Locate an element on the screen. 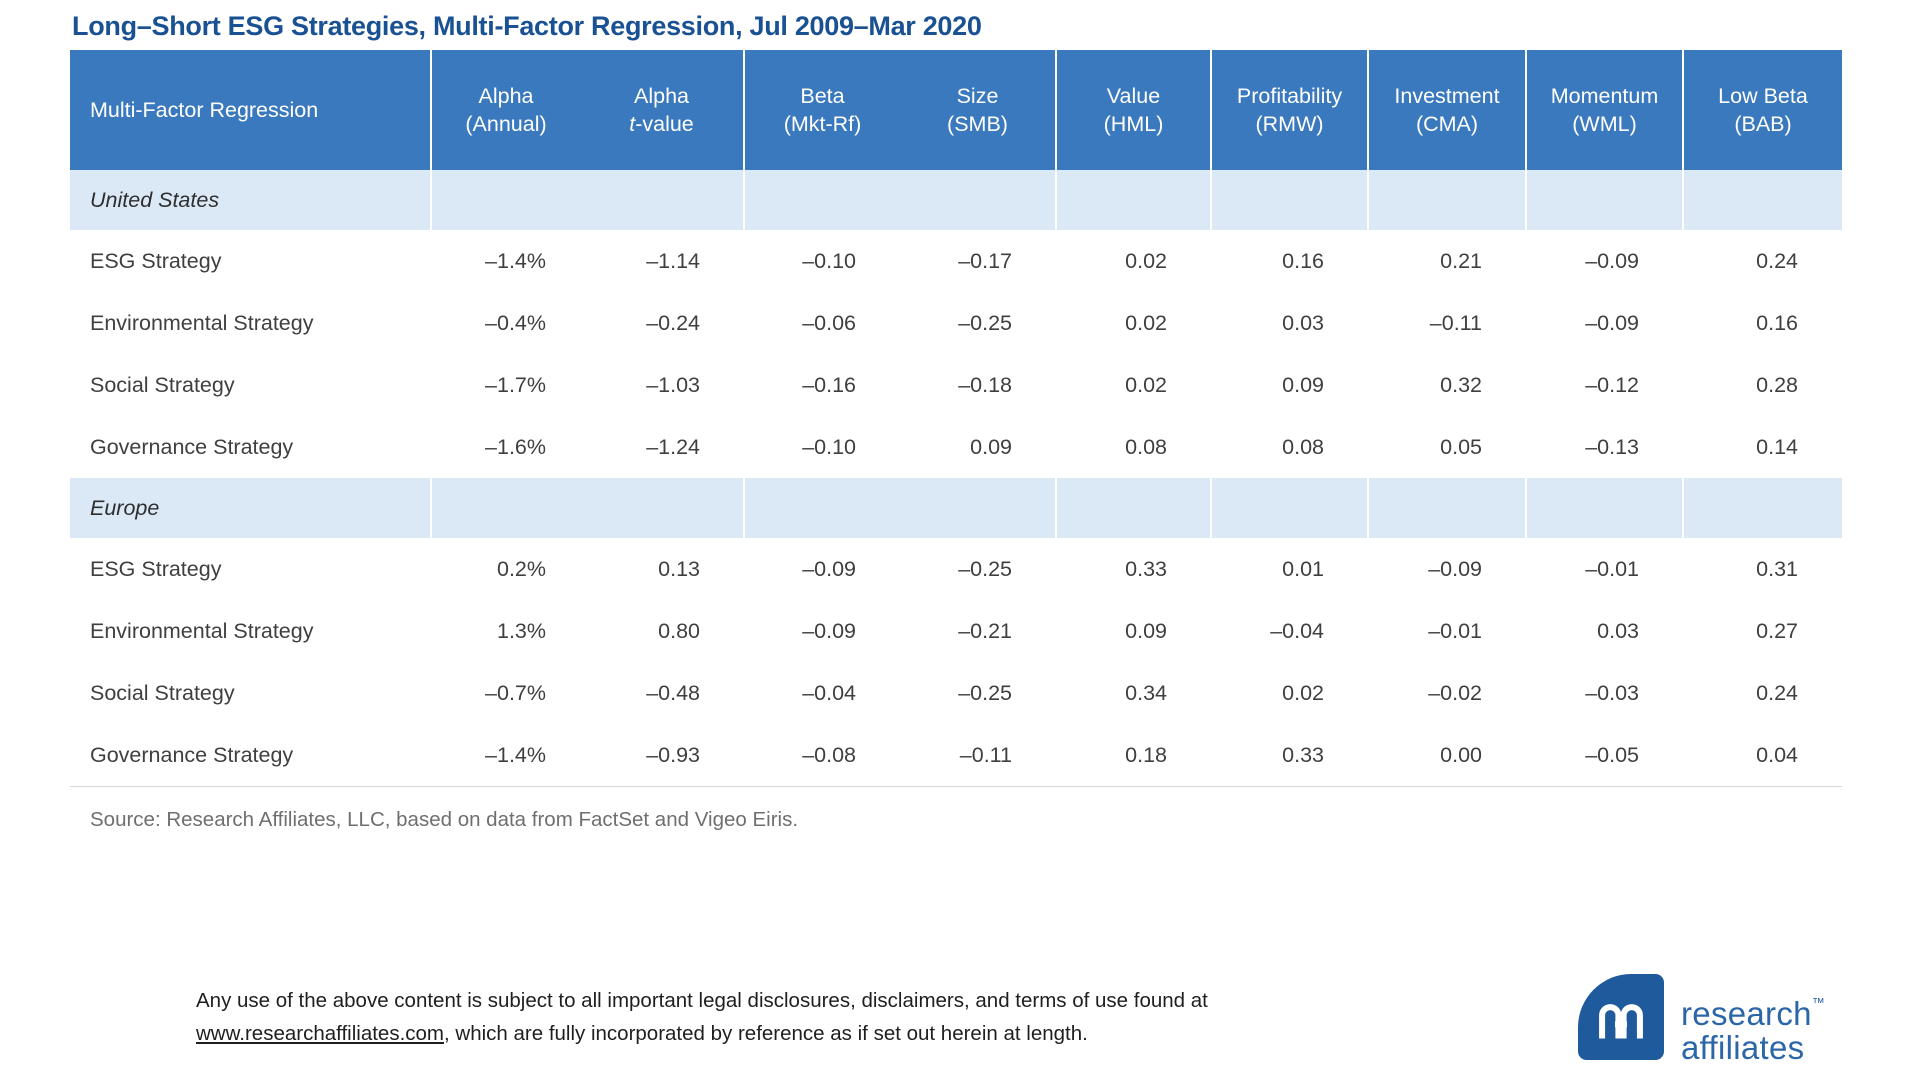 This screenshot has width=1920, height=1073. header-line2: (BAB) is located at coordinates (1763, 124).